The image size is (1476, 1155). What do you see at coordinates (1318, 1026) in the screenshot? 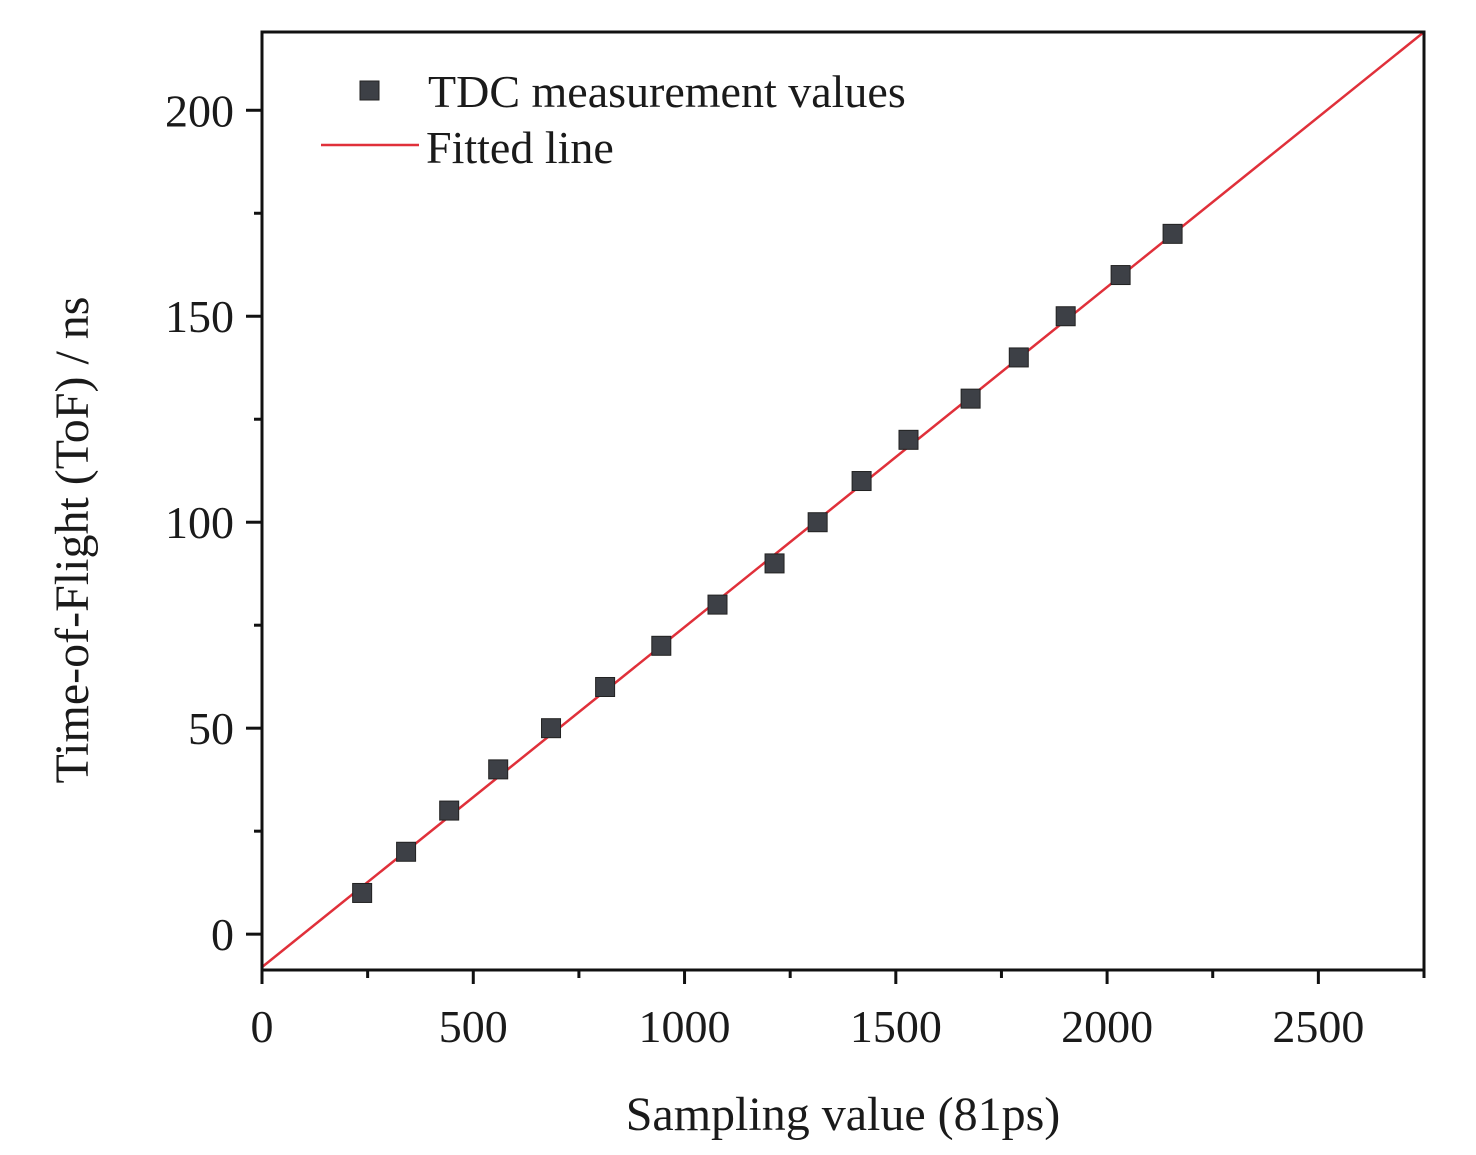
I see `x-tick-label: 2500` at bounding box center [1318, 1026].